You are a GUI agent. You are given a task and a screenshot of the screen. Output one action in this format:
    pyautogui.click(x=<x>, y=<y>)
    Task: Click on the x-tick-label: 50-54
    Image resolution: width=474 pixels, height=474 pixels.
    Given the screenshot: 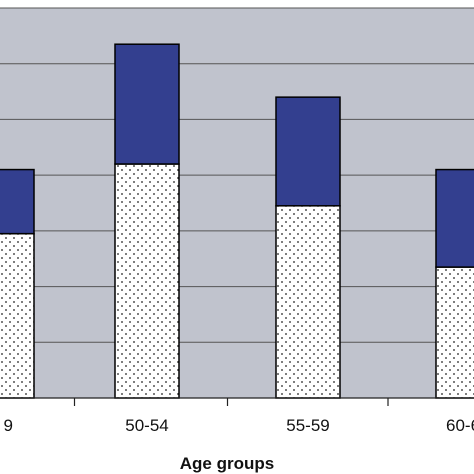 What is the action you would take?
    pyautogui.click(x=146, y=425)
    